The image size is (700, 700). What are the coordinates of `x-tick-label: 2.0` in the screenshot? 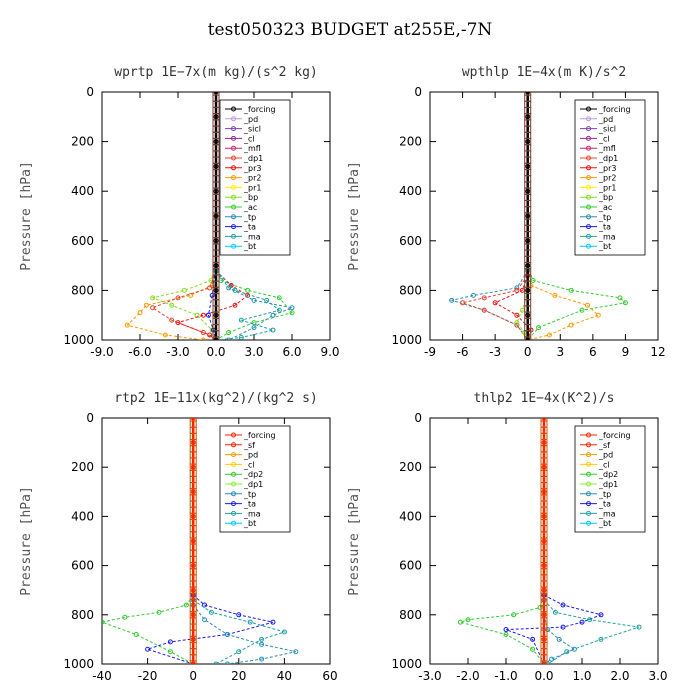 It's located at (619, 676).